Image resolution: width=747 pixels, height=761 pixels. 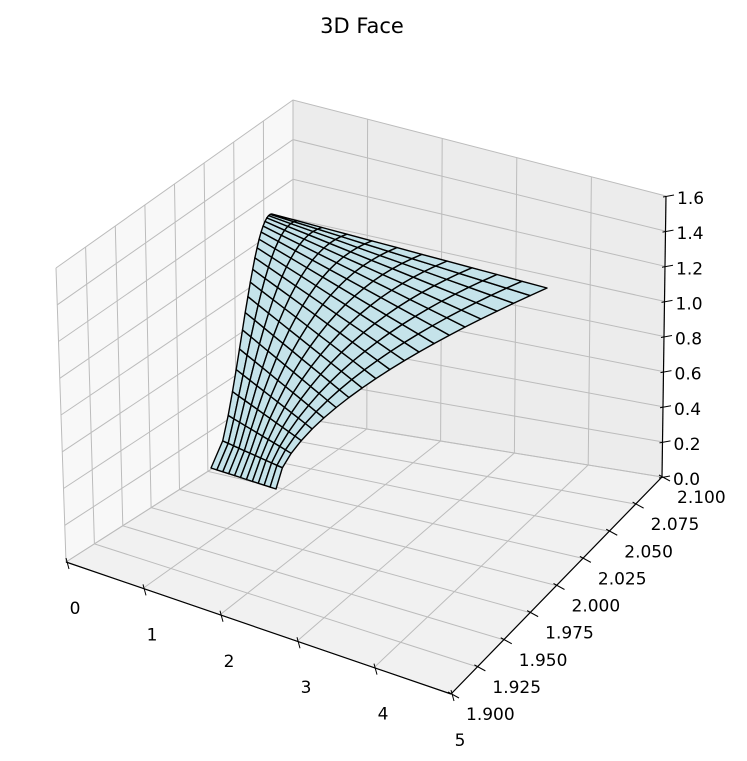 What do you see at coordinates (648, 552) in the screenshot?
I see `y-tick-label: 2.050` at bounding box center [648, 552].